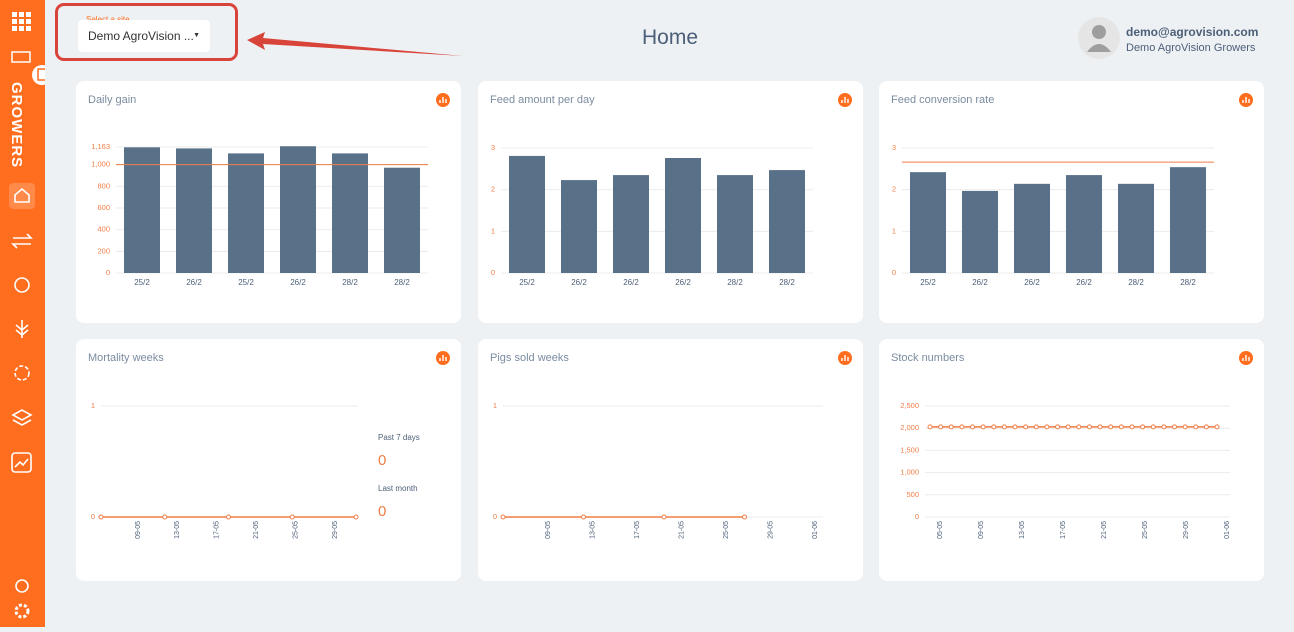 This screenshot has height=632, width=1294. I want to click on tool-icon, so click(22, 285).